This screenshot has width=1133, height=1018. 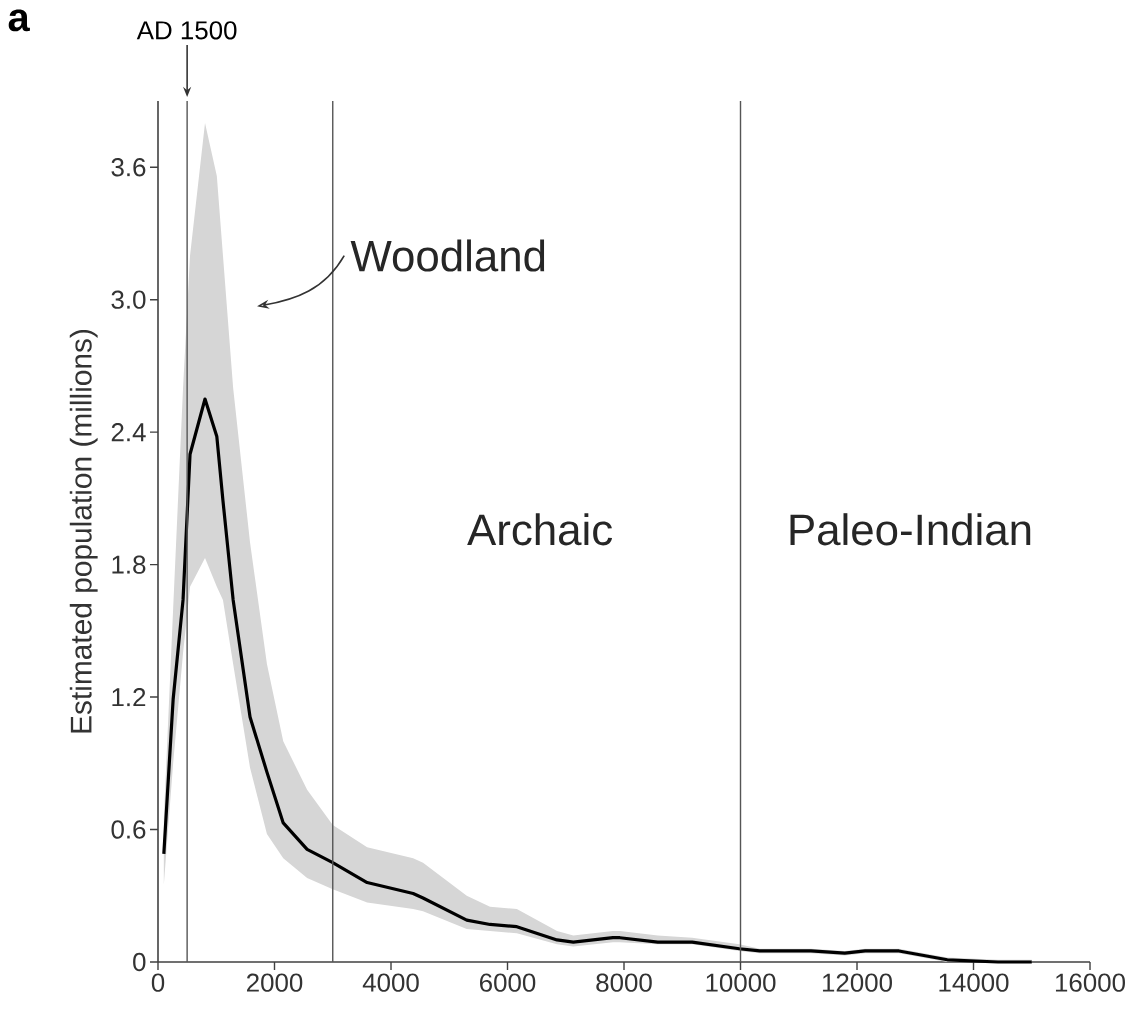 I want to click on y-axis-title: Estimated population (millions), so click(x=83, y=531).